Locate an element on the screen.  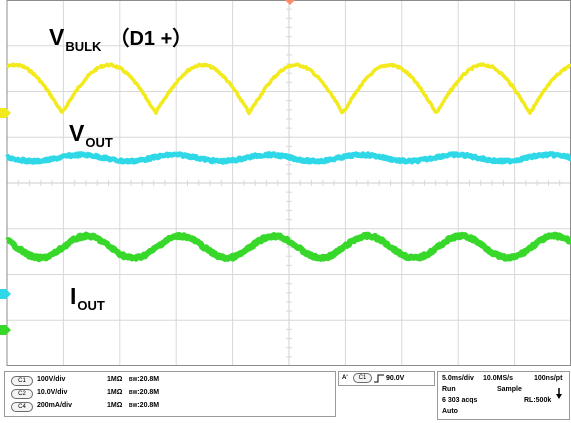
acquisition-count: 6 303 acqs is located at coordinates (460, 400).